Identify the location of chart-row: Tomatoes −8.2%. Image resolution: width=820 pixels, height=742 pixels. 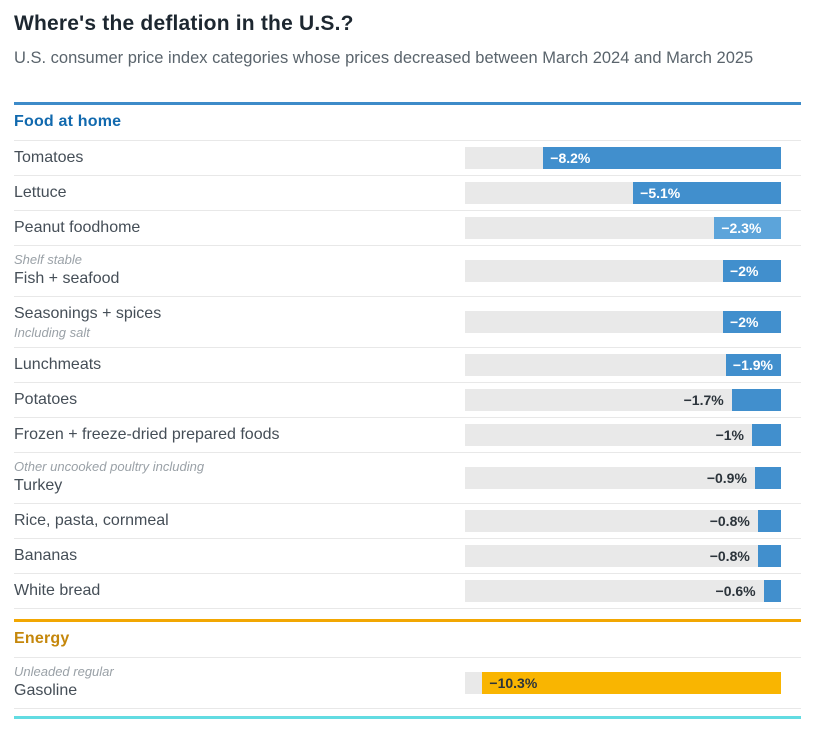
(407, 158).